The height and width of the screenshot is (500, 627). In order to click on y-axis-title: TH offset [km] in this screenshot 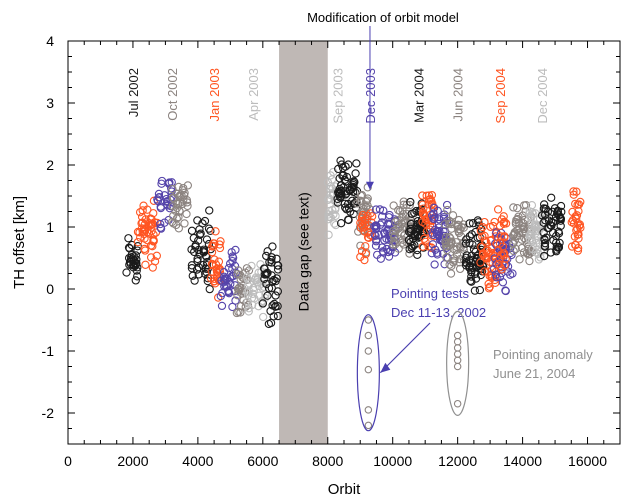, I will do `click(19, 242)`.